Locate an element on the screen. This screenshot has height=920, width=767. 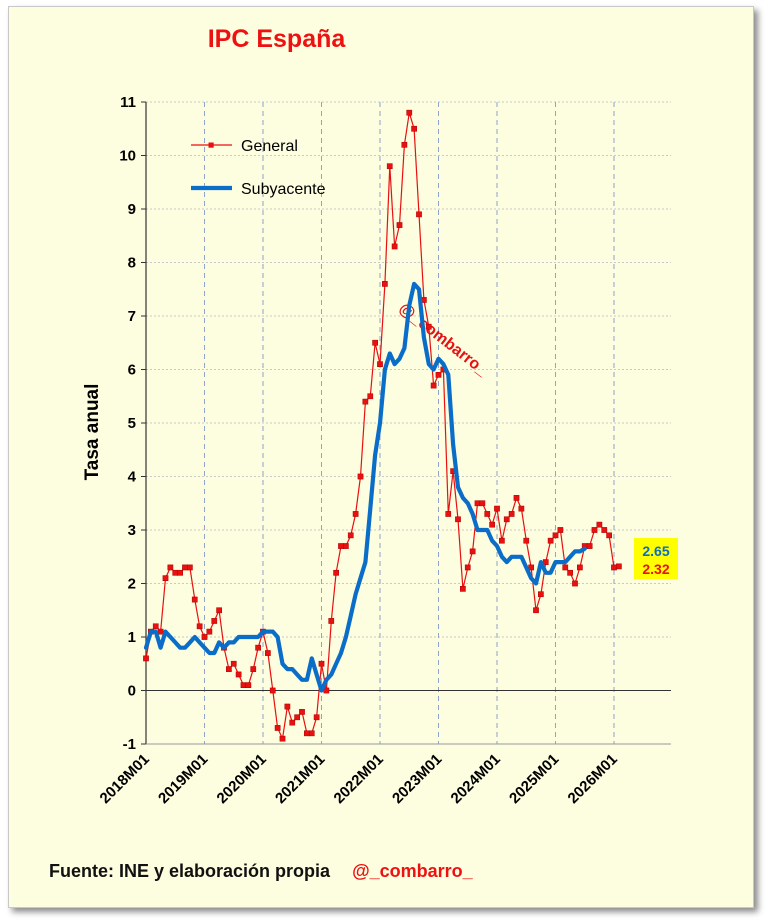
x-tick-label: 2022M01 is located at coordinates (359, 779).